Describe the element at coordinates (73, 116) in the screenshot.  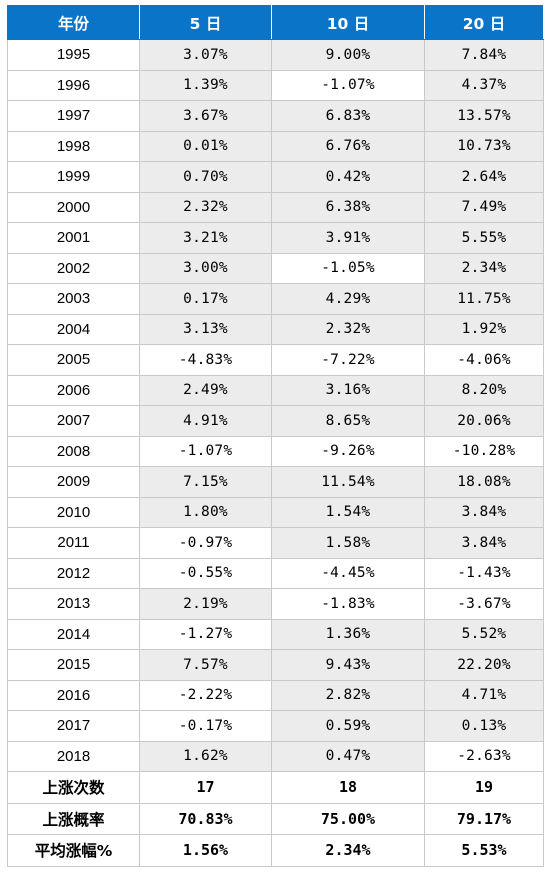
I see `year-cell: 1997` at that location.